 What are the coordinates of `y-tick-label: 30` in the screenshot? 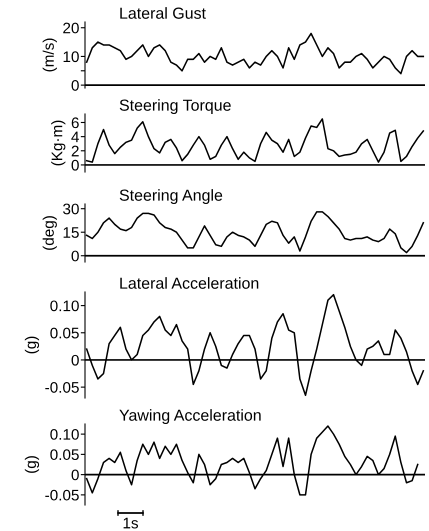 It's located at (71, 209).